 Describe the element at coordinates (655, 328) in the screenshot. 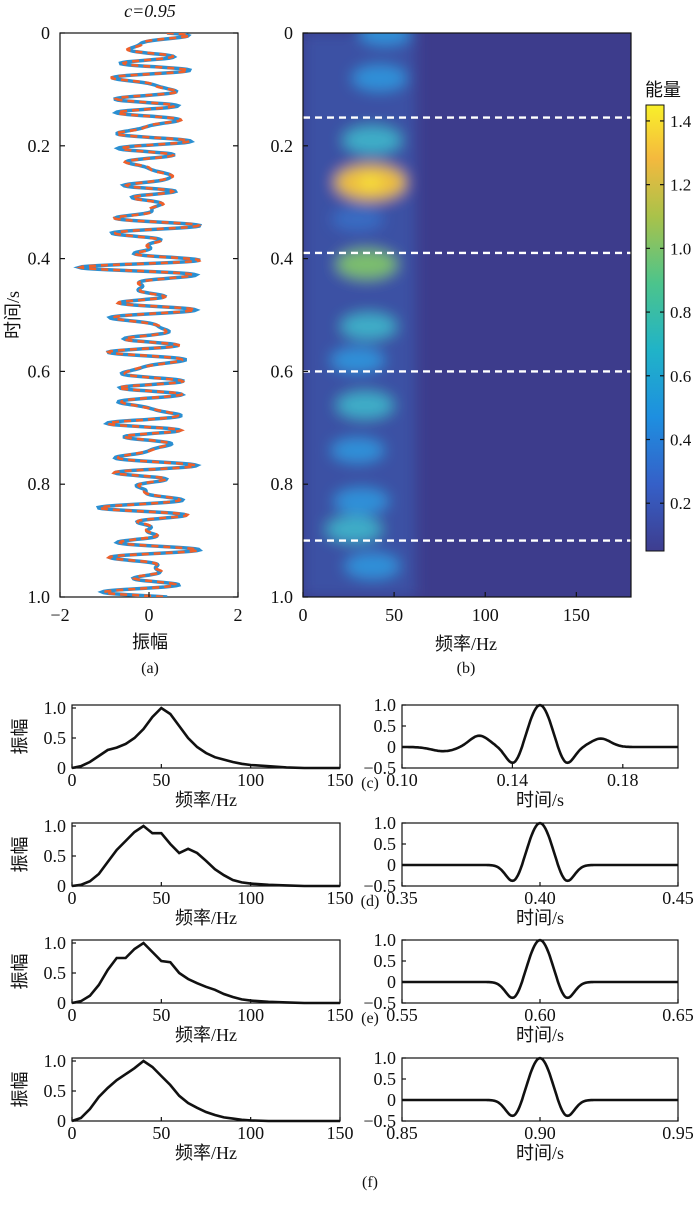

I see `colorbar` at that location.